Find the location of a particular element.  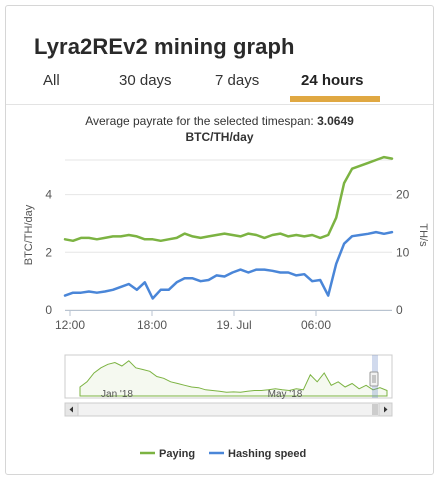

tab-24-hours: 24 hours is located at coordinates (332, 80).